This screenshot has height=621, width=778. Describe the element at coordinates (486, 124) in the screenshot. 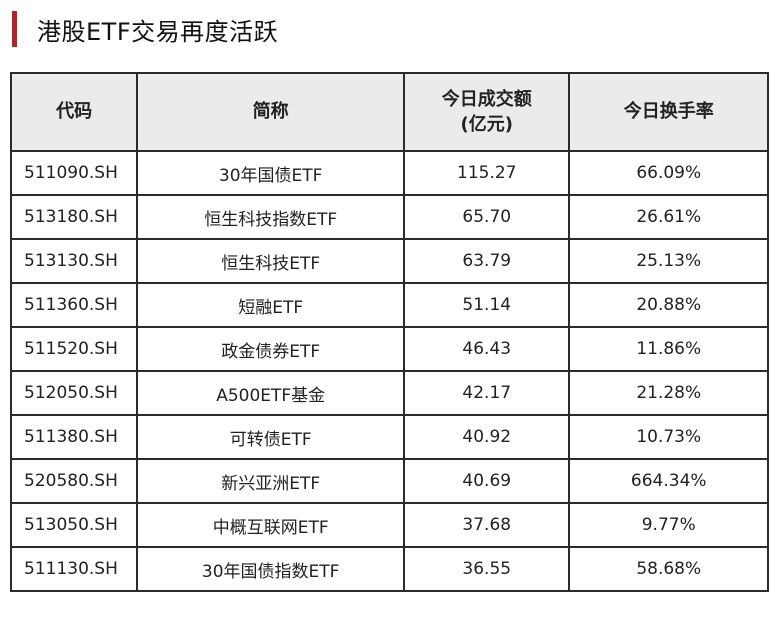

I see `header-turnover-amount-unit: (亿元)` at that location.